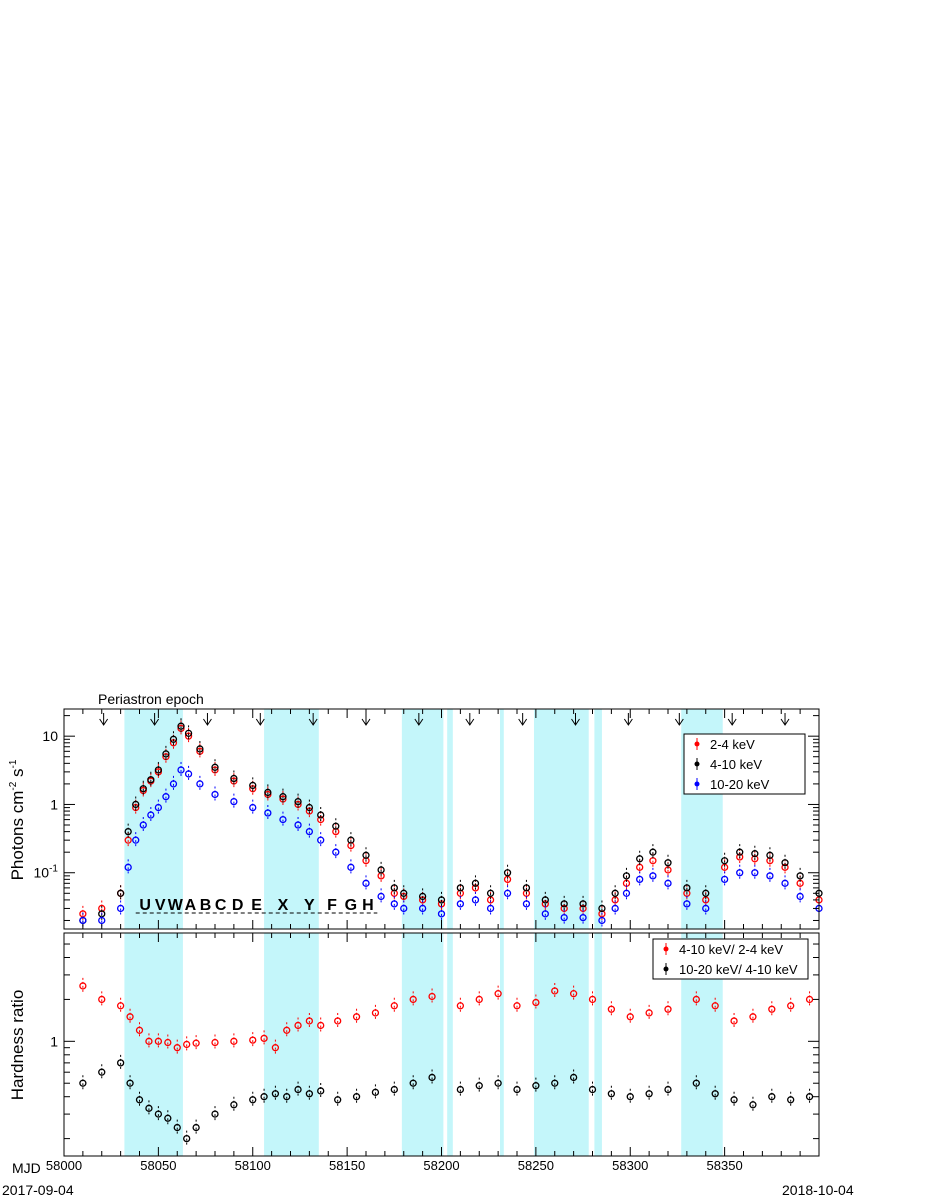 This screenshot has height=1199, width=926. I want to click on phase-label: V, so click(160, 905).